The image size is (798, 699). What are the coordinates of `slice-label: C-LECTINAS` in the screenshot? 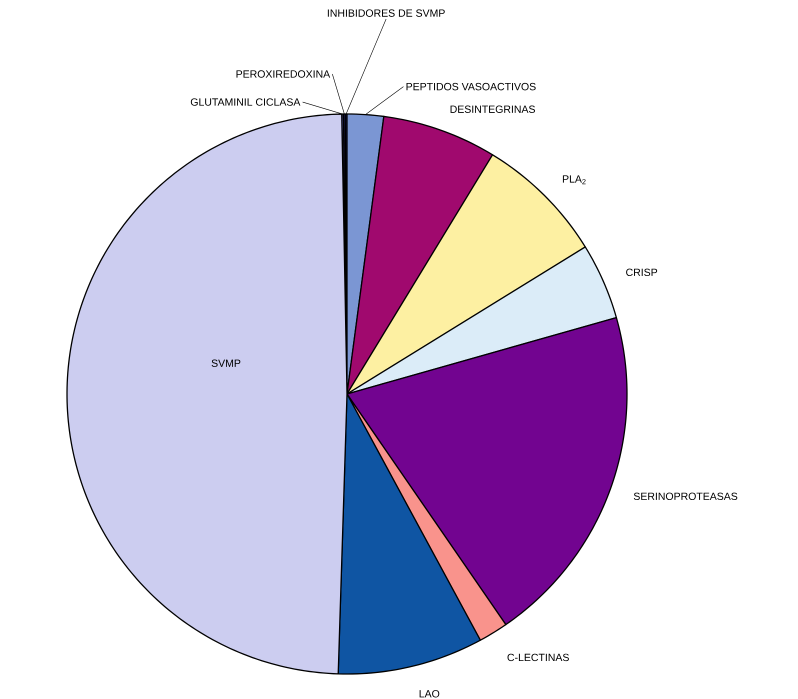 It's located at (538, 658).